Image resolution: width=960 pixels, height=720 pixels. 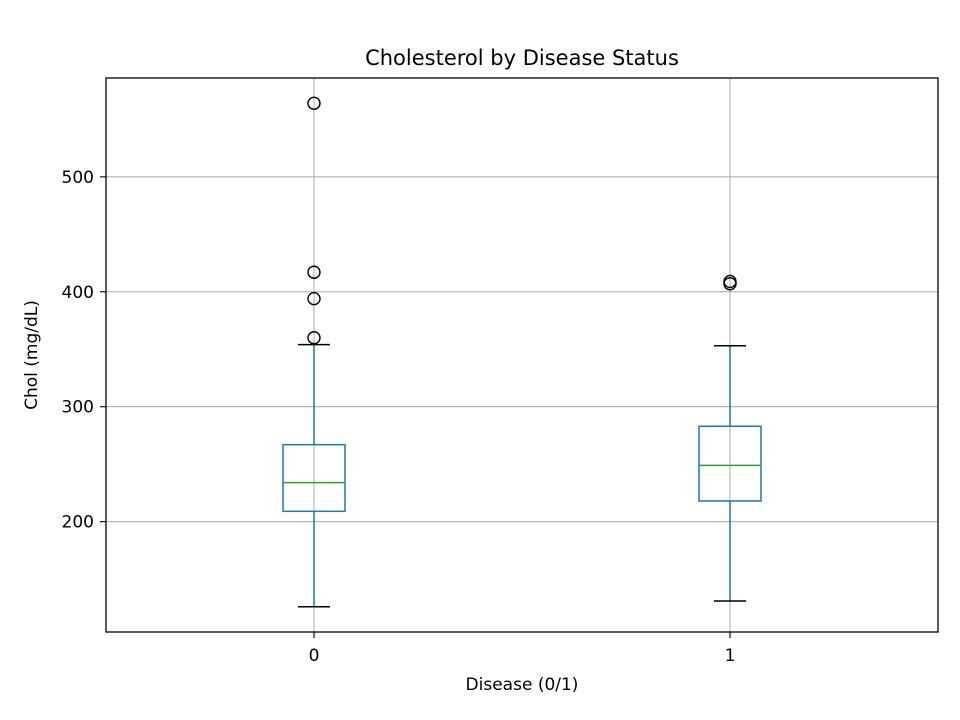 What do you see at coordinates (522, 58) in the screenshot?
I see `chart-title: Cholesterol by Disease Status` at bounding box center [522, 58].